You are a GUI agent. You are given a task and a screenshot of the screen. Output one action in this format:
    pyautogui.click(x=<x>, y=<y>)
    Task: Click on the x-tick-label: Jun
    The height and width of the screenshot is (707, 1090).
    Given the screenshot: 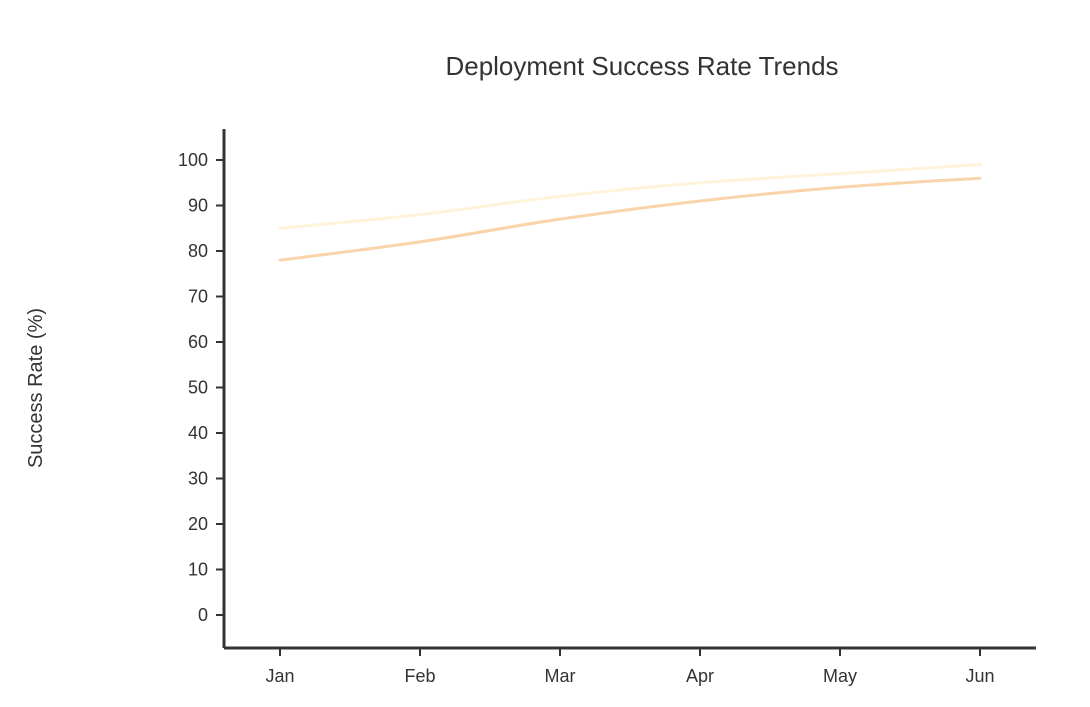 What is the action you would take?
    pyautogui.click(x=979, y=676)
    